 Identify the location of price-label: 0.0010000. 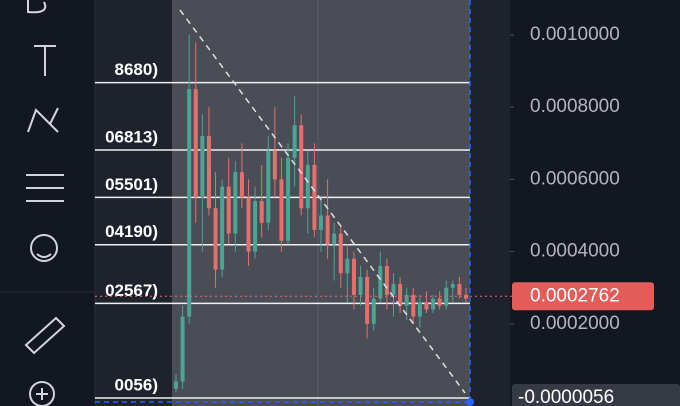
(575, 34).